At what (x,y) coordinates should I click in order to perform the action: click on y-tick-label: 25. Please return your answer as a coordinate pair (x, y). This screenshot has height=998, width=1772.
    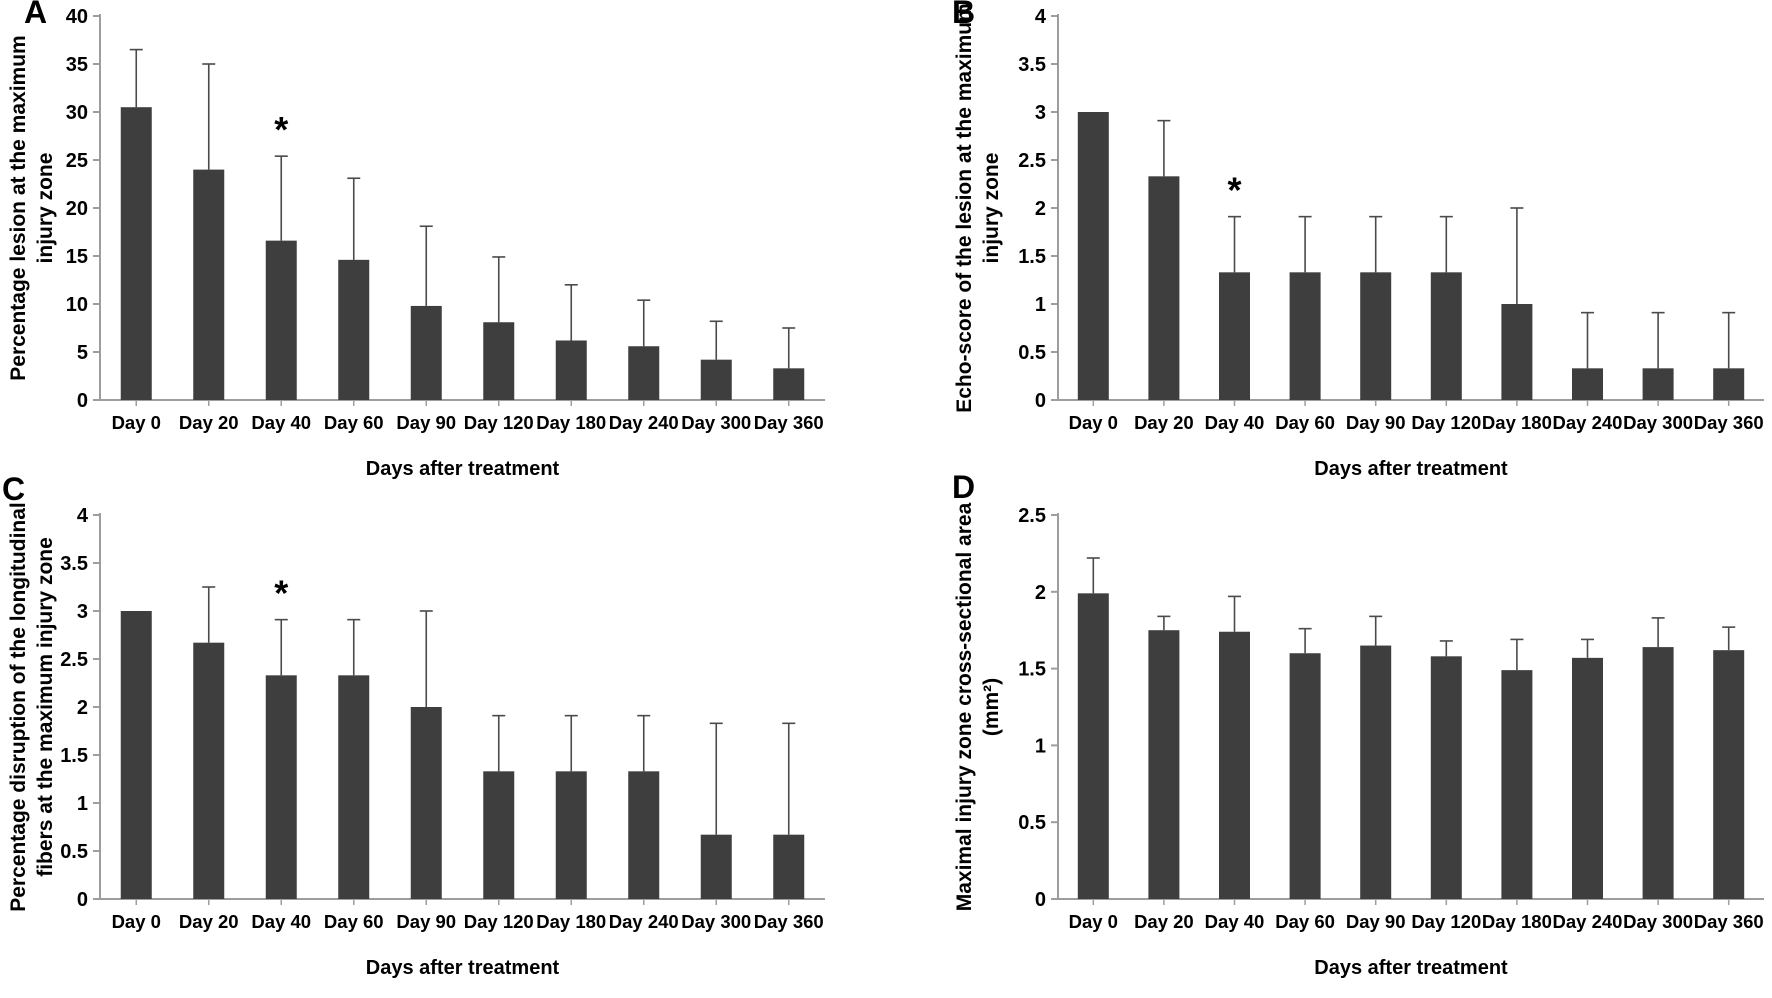
    Looking at the image, I should click on (77, 161).